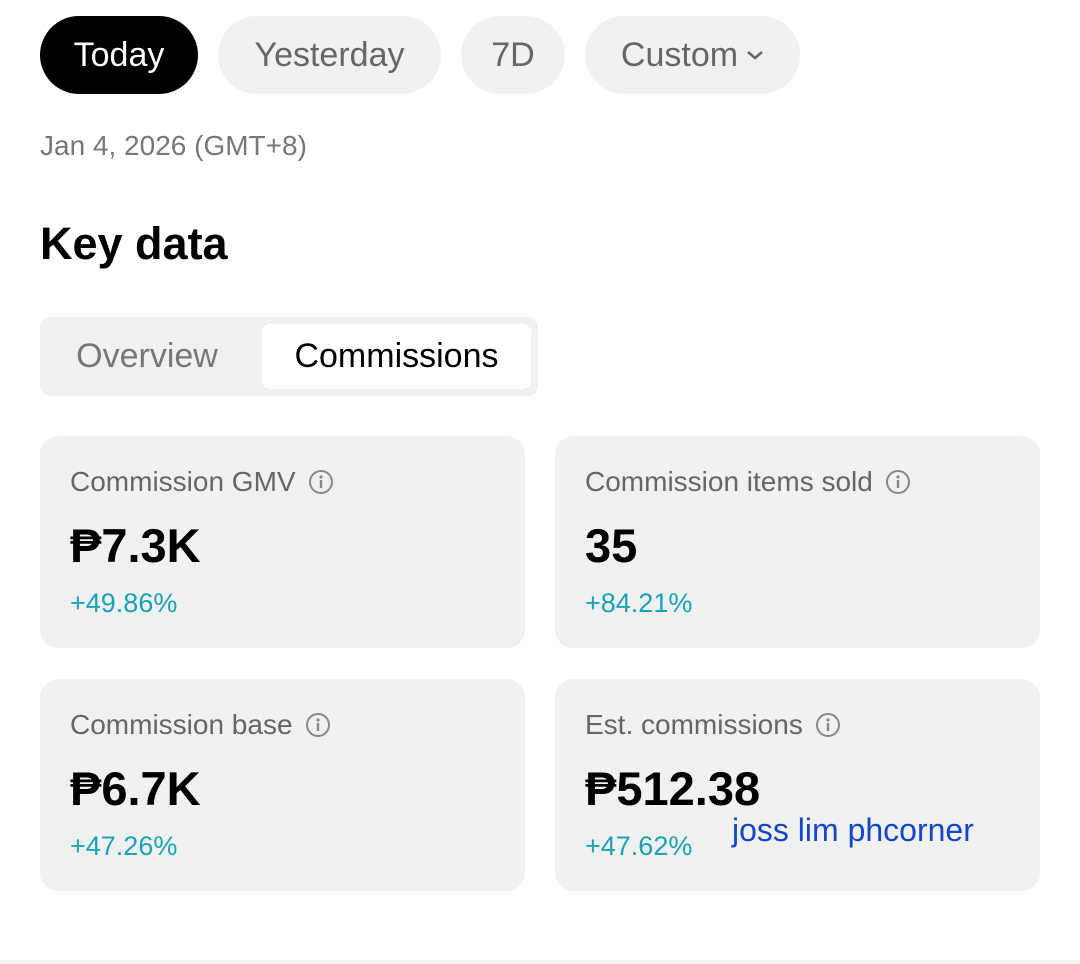  What do you see at coordinates (396, 356) in the screenshot?
I see `tab-commissions: Commissions` at bounding box center [396, 356].